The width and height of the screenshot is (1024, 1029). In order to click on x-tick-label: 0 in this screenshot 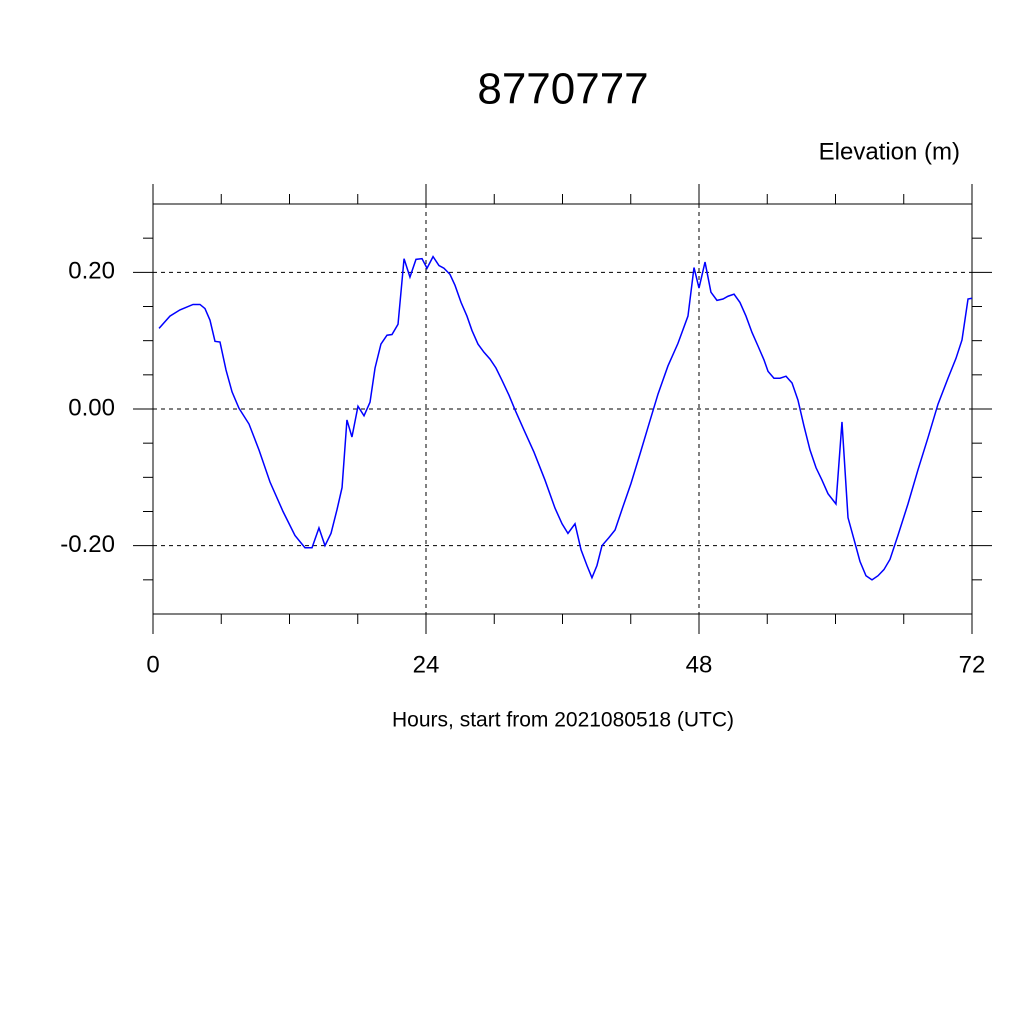, I will do `click(152, 664)`.